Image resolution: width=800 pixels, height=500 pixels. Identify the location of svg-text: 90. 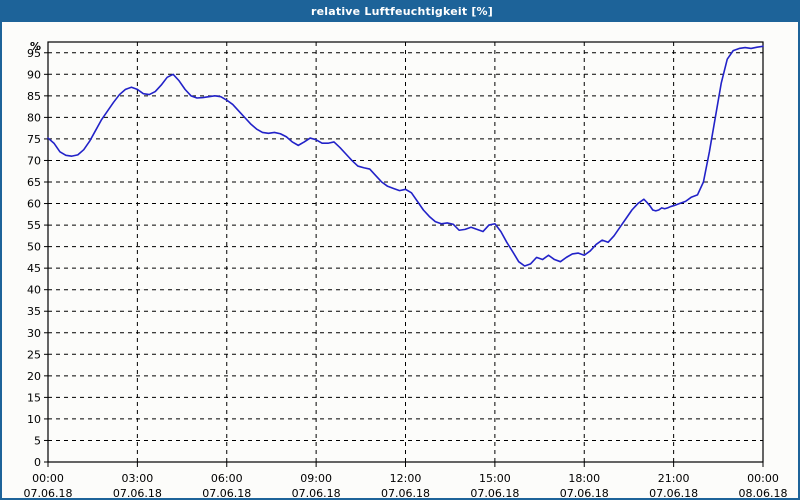
(34, 74).